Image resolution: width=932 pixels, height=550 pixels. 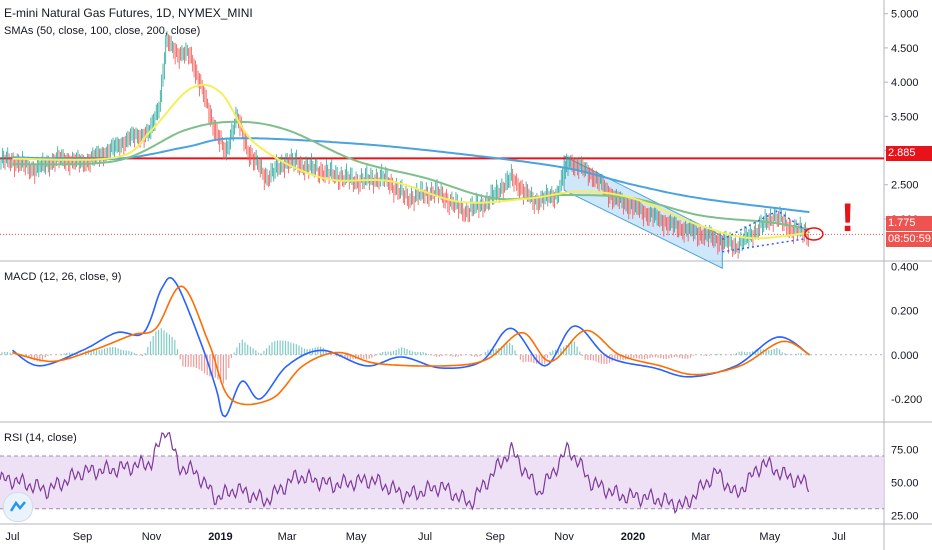 I want to click on time-tick-label: 2020, so click(x=633, y=537).